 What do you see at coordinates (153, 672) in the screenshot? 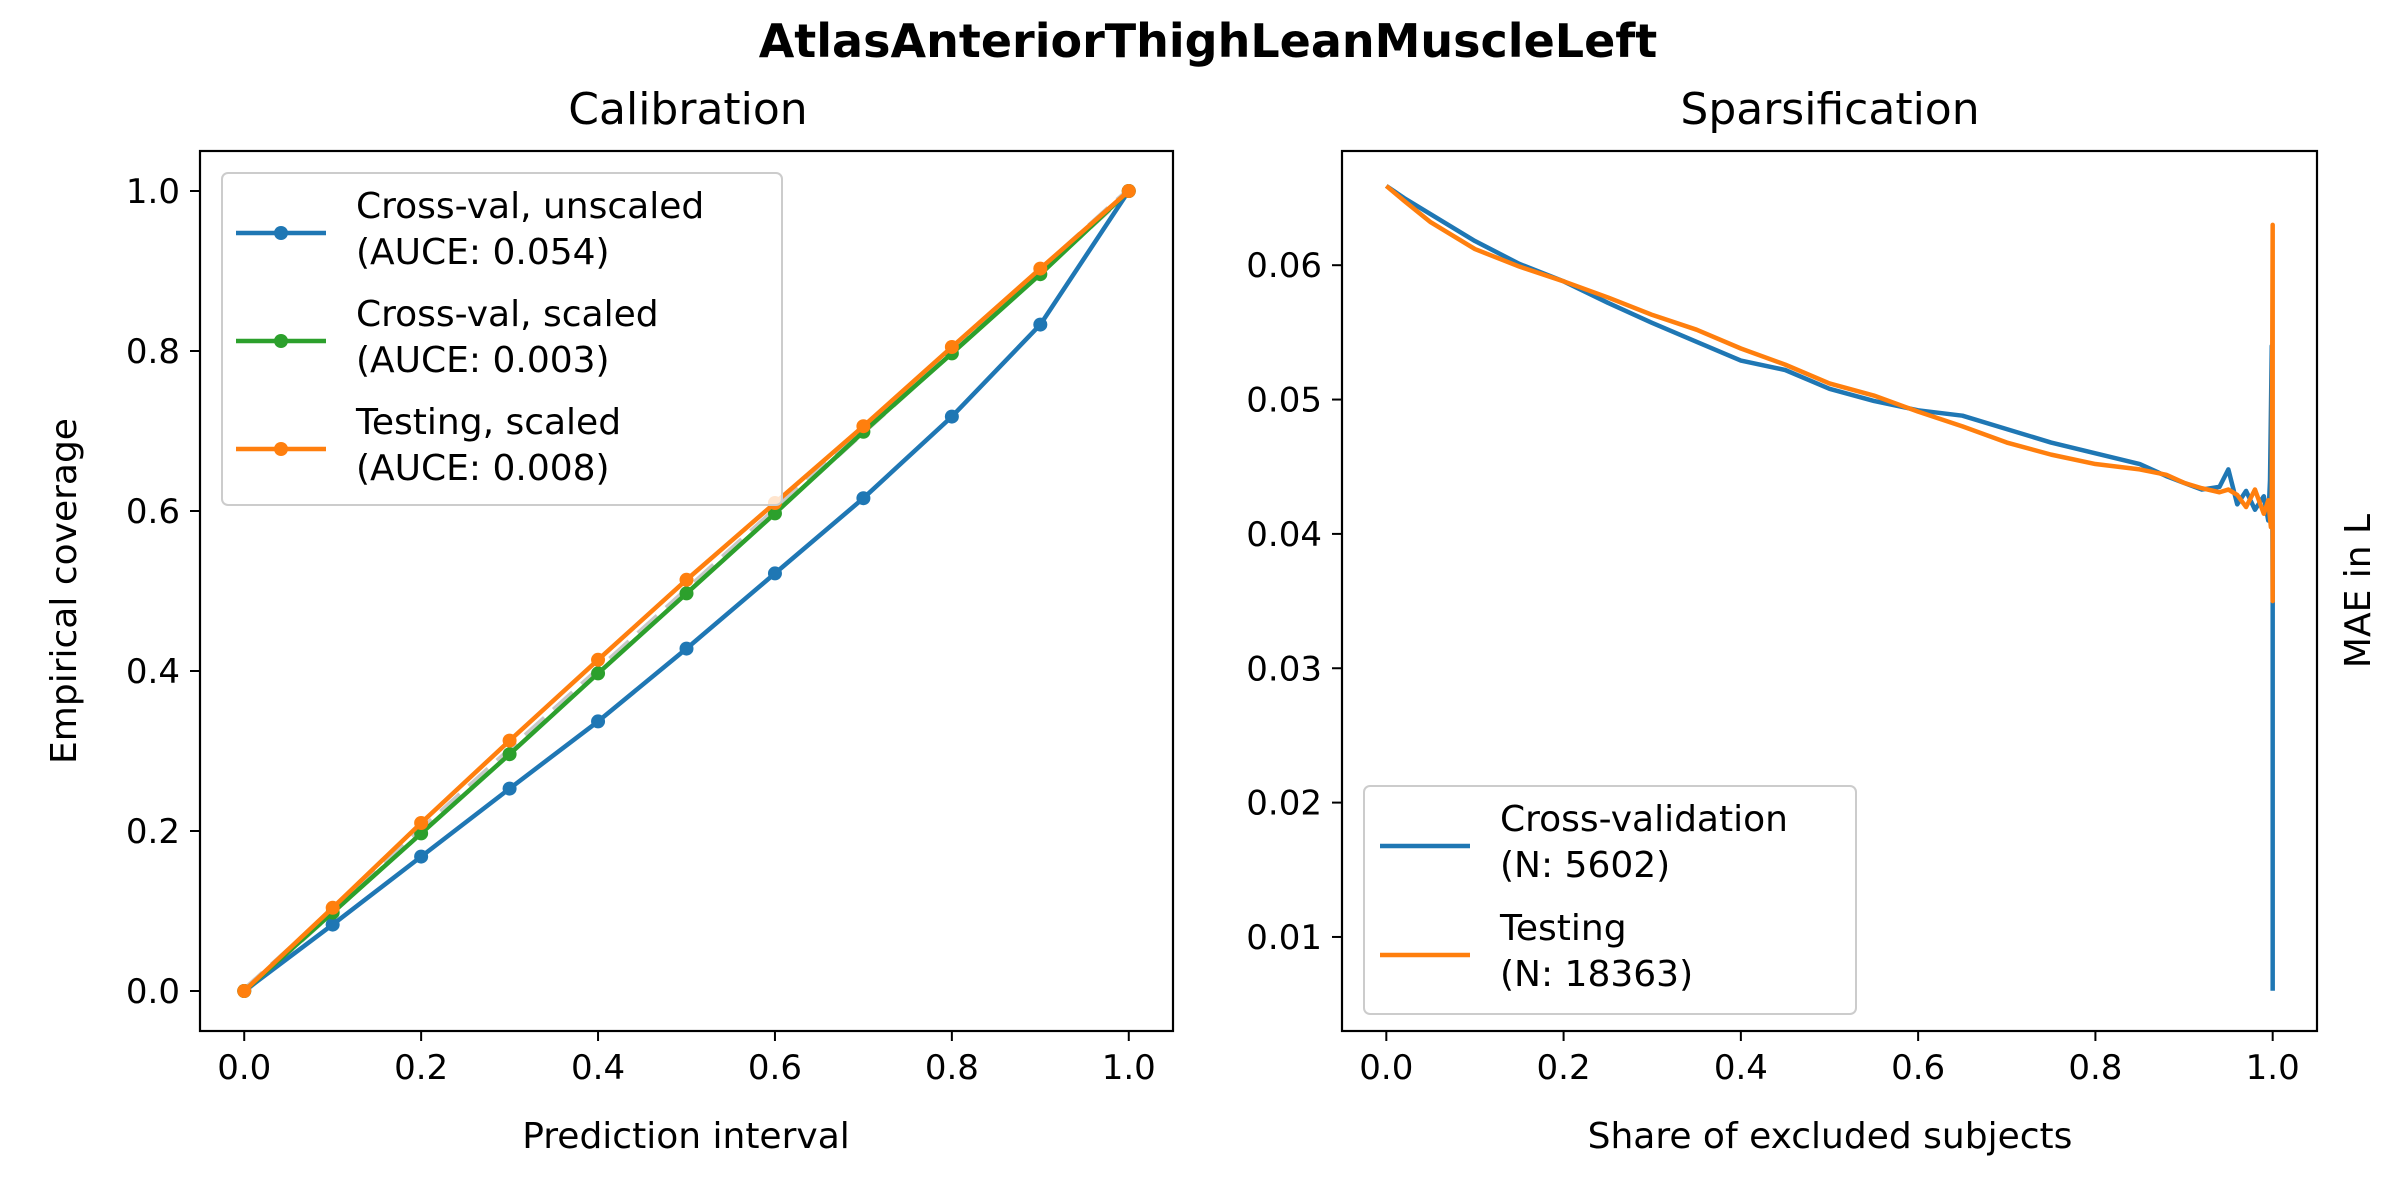
I see `calibration-ytick-label: 0.4` at bounding box center [153, 672].